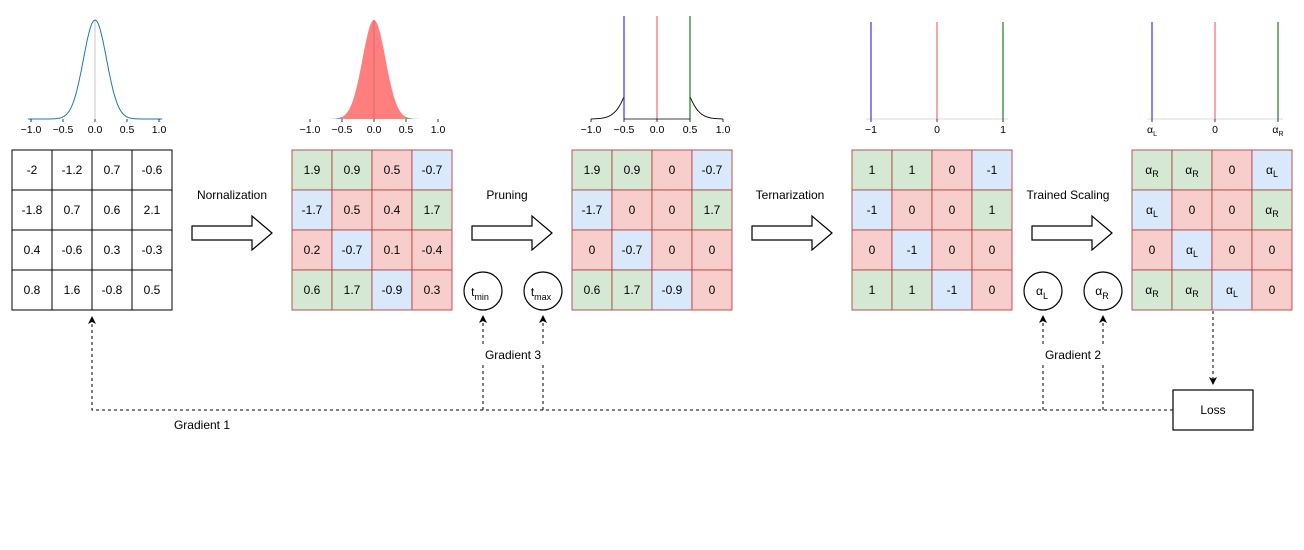  Describe the element at coordinates (127, 130) in the screenshot. I see `tick-label: 0.5` at that location.